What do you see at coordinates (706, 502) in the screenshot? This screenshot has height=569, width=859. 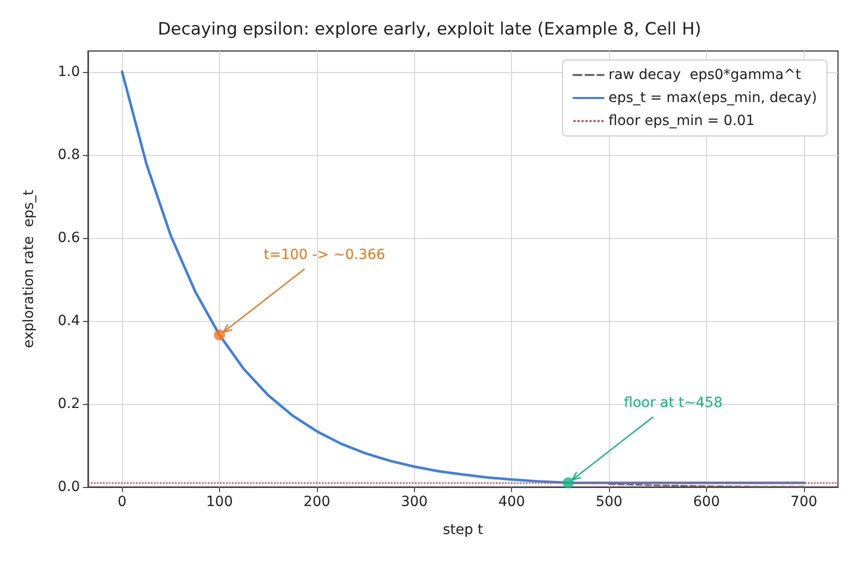 I see `x-tick-label: 600` at bounding box center [706, 502].